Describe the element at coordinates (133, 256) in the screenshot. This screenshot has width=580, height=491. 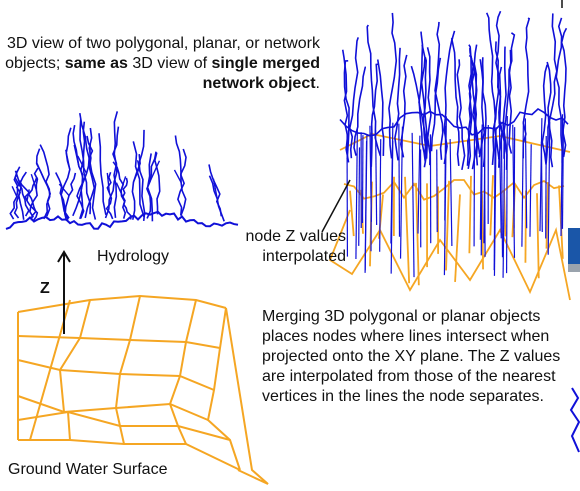
I see `hydrology-label: Hydrology` at that location.